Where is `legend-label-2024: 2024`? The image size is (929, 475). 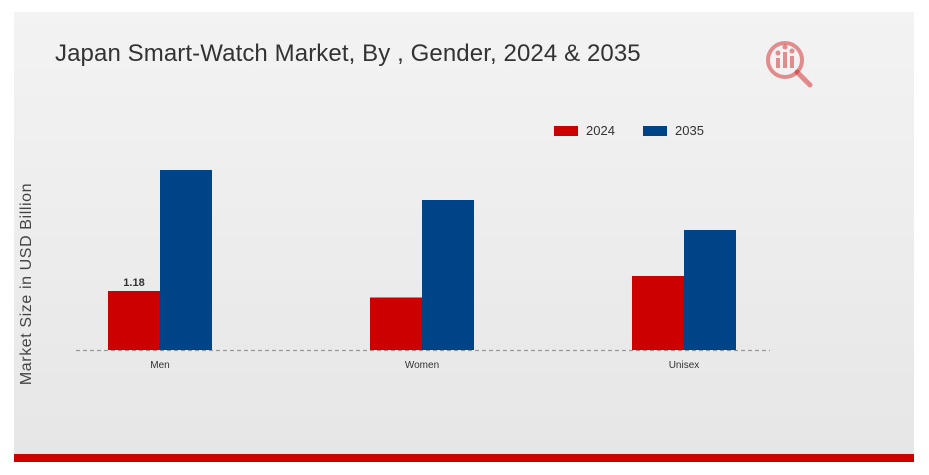 legend-label-2024: 2024 is located at coordinates (600, 130).